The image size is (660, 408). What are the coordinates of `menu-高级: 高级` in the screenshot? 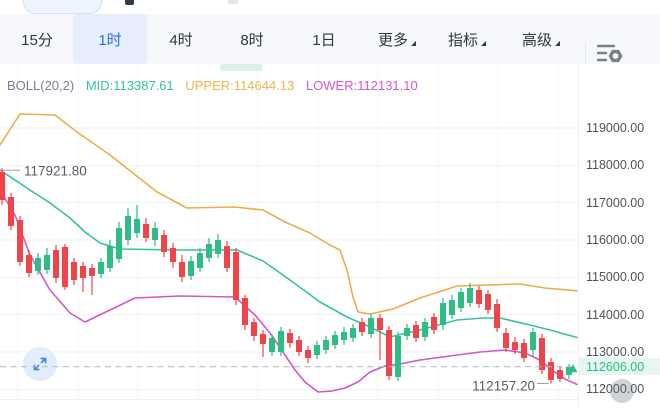 It's located at (541, 39).